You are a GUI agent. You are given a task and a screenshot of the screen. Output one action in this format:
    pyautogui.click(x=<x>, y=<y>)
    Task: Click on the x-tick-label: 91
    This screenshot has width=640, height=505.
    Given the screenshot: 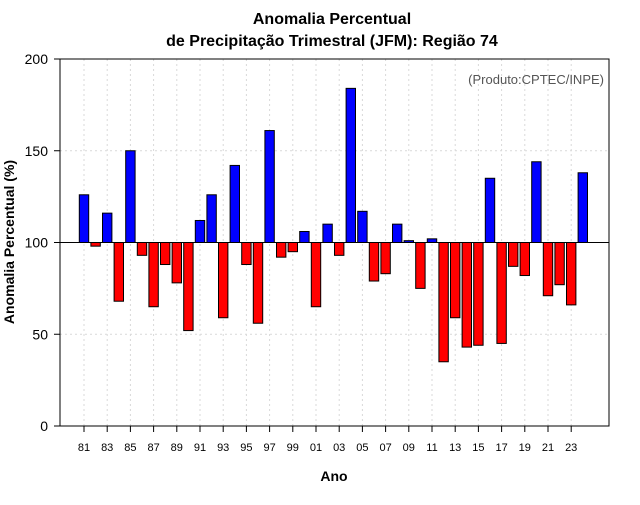 What is the action you would take?
    pyautogui.click(x=200, y=448)
    